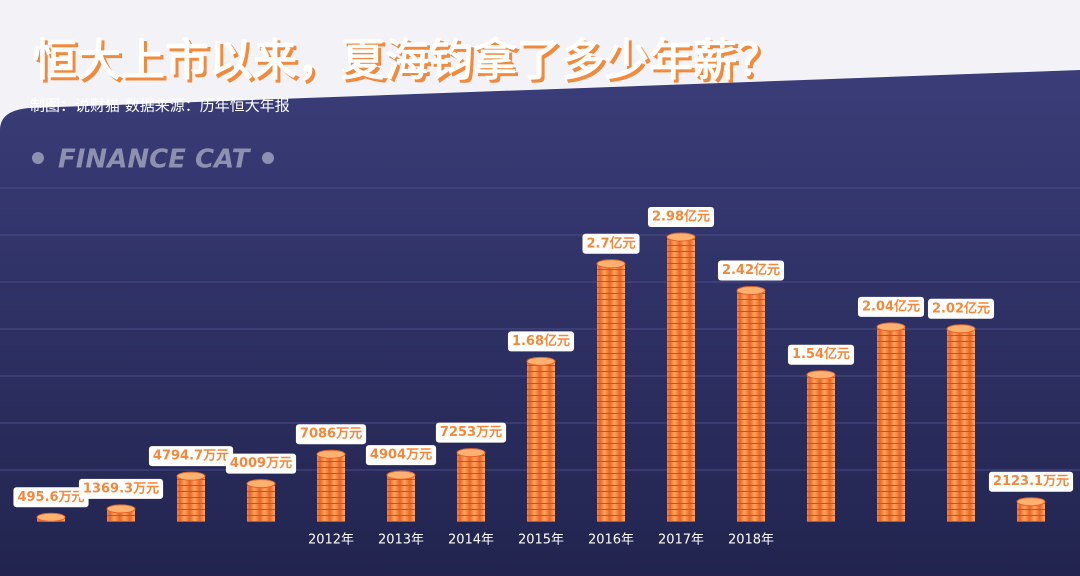  I want to click on value-label-group: 2123.1万元, so click(1031, 481).